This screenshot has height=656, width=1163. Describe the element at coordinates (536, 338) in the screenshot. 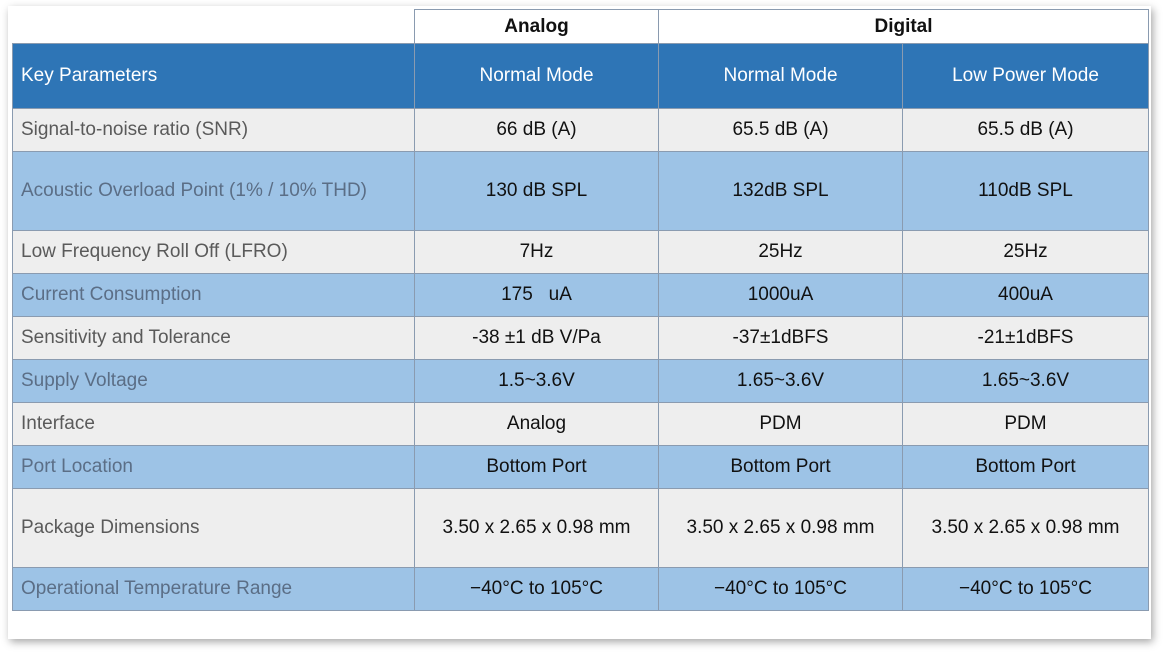

I see `value-cell: -38 ±1 dB V/Pa` at that location.